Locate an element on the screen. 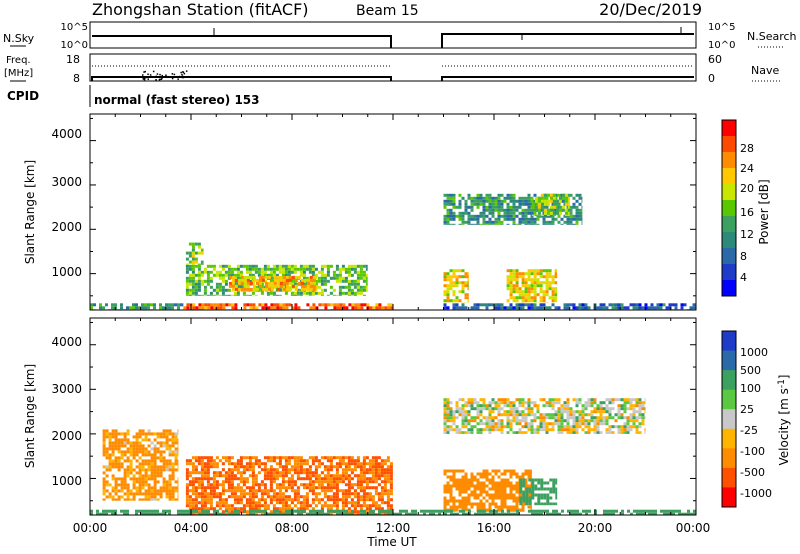  velocity-scale-label: Velocity [m s-1] is located at coordinates (784, 420).